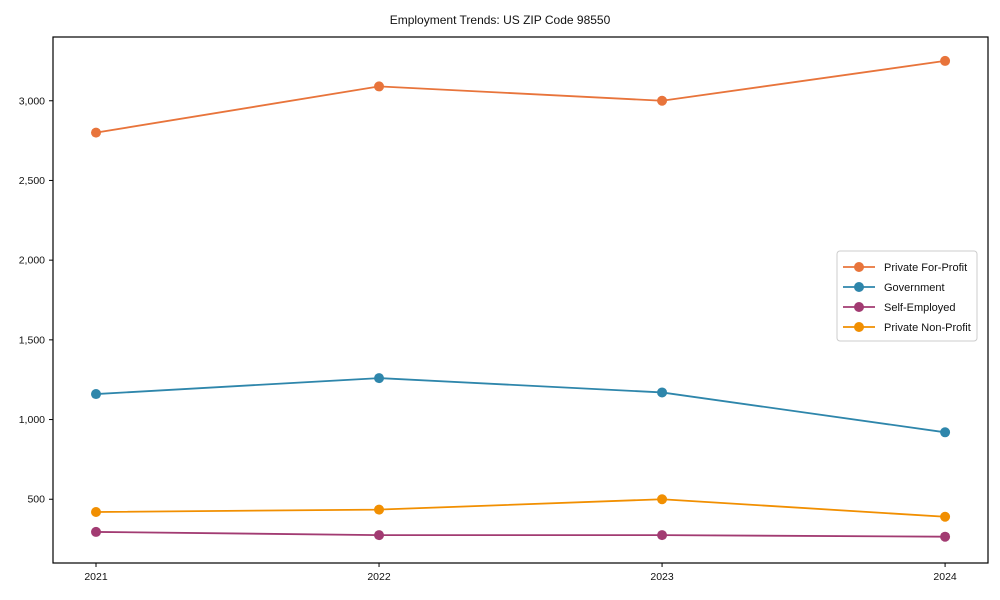  Describe the element at coordinates (379, 535) in the screenshot. I see `data-point-self-employed-2022` at that location.